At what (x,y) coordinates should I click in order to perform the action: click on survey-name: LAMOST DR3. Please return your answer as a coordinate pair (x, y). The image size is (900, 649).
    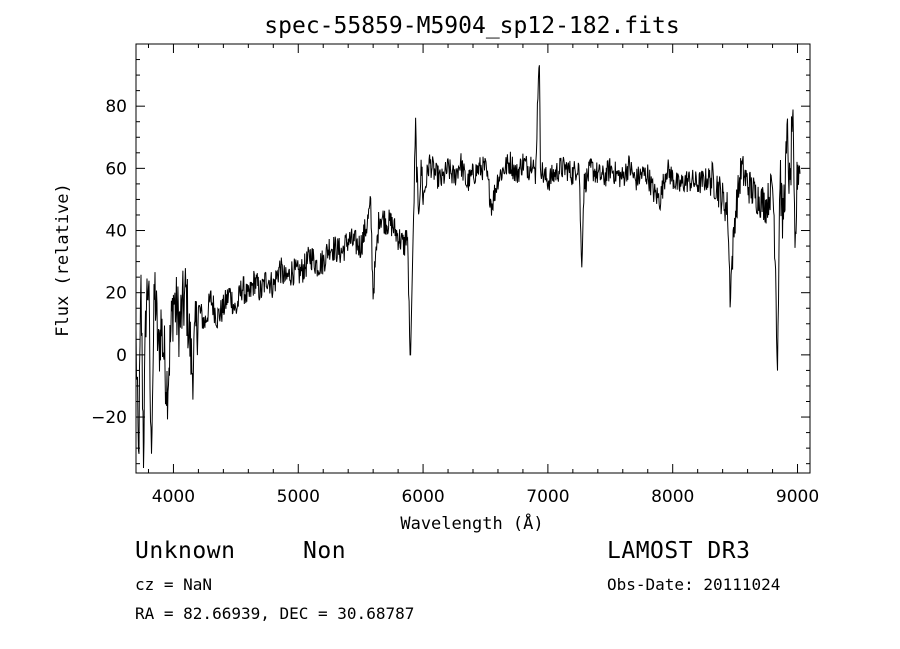
    Looking at the image, I should click on (679, 551).